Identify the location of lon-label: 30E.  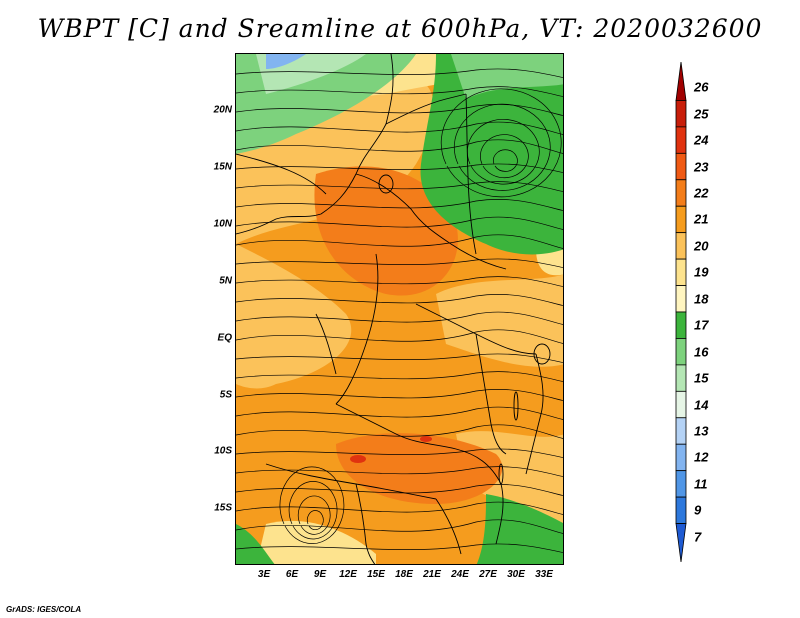
(516, 574).